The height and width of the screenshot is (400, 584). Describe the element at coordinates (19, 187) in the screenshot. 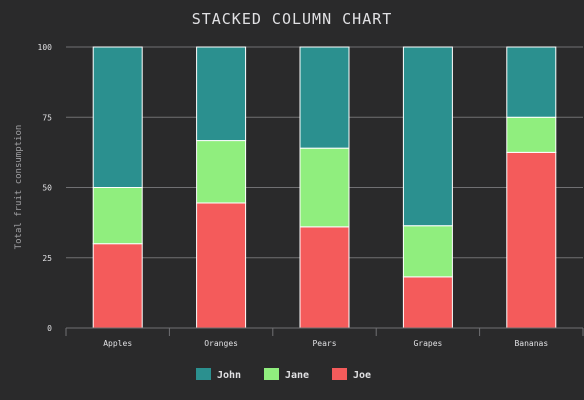

I see `y-axis-title: Total fruit consumption` at that location.